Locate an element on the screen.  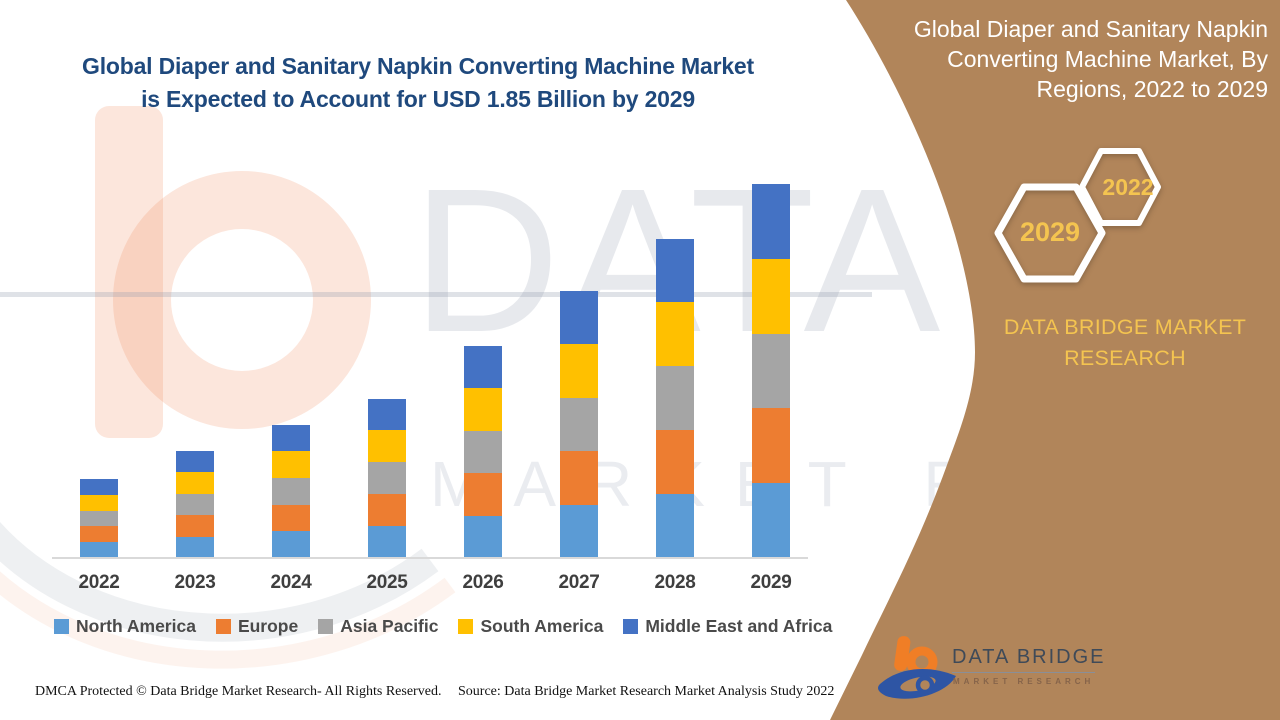
bar-segment-2027-asia-pacific is located at coordinates (579, 424).